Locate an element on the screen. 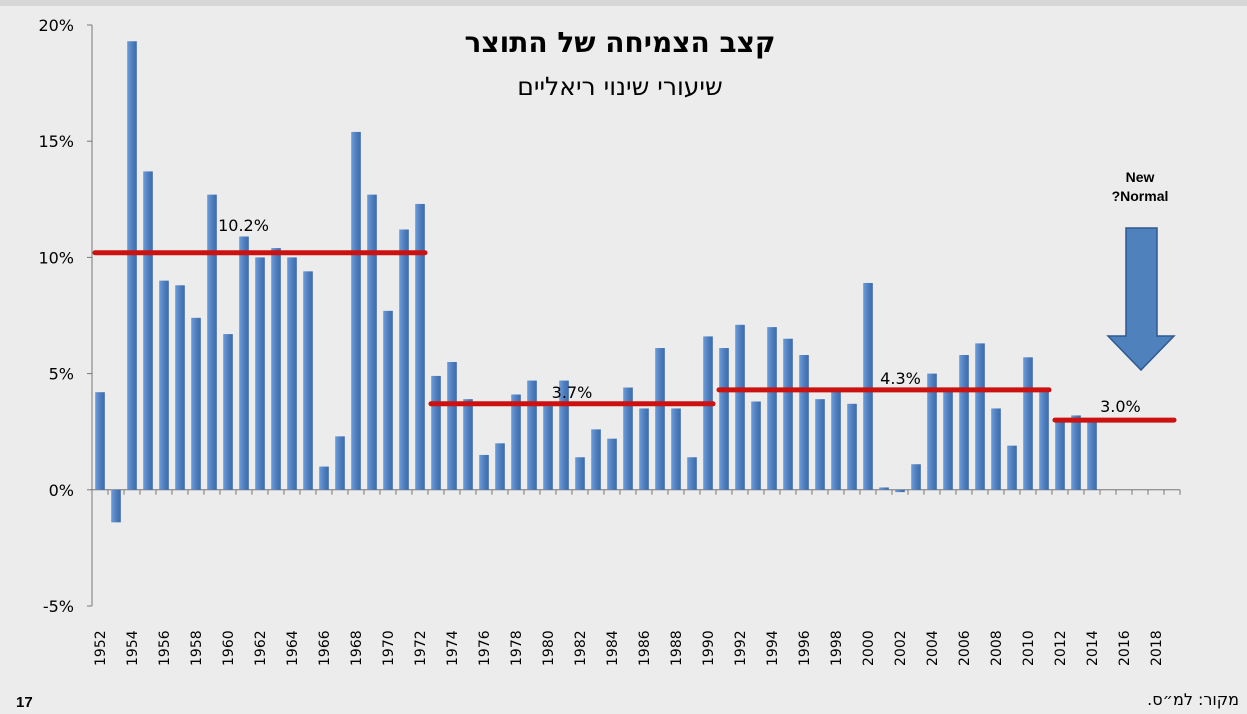 The width and height of the screenshot is (1247, 714). x-tick-label: 1968 is located at coordinates (357, 648).